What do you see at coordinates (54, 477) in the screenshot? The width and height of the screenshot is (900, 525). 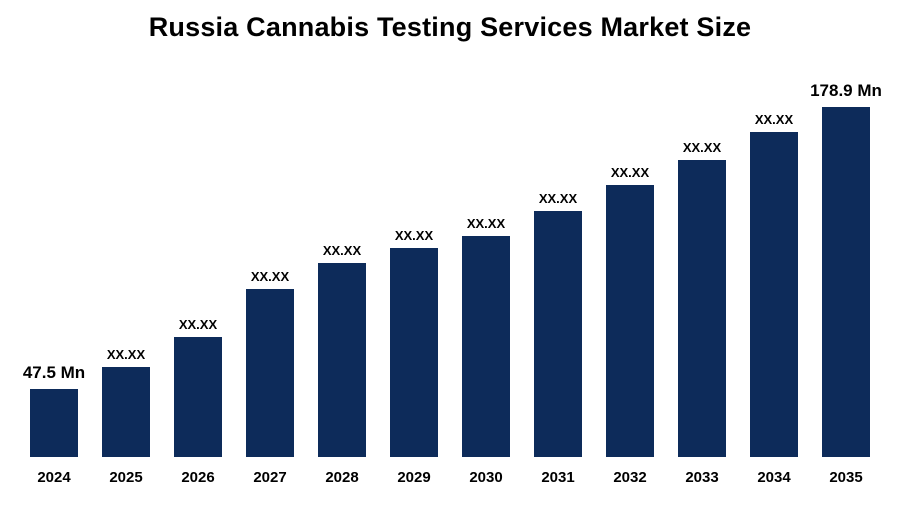 I see `x-axis-label: 2024` at bounding box center [54, 477].